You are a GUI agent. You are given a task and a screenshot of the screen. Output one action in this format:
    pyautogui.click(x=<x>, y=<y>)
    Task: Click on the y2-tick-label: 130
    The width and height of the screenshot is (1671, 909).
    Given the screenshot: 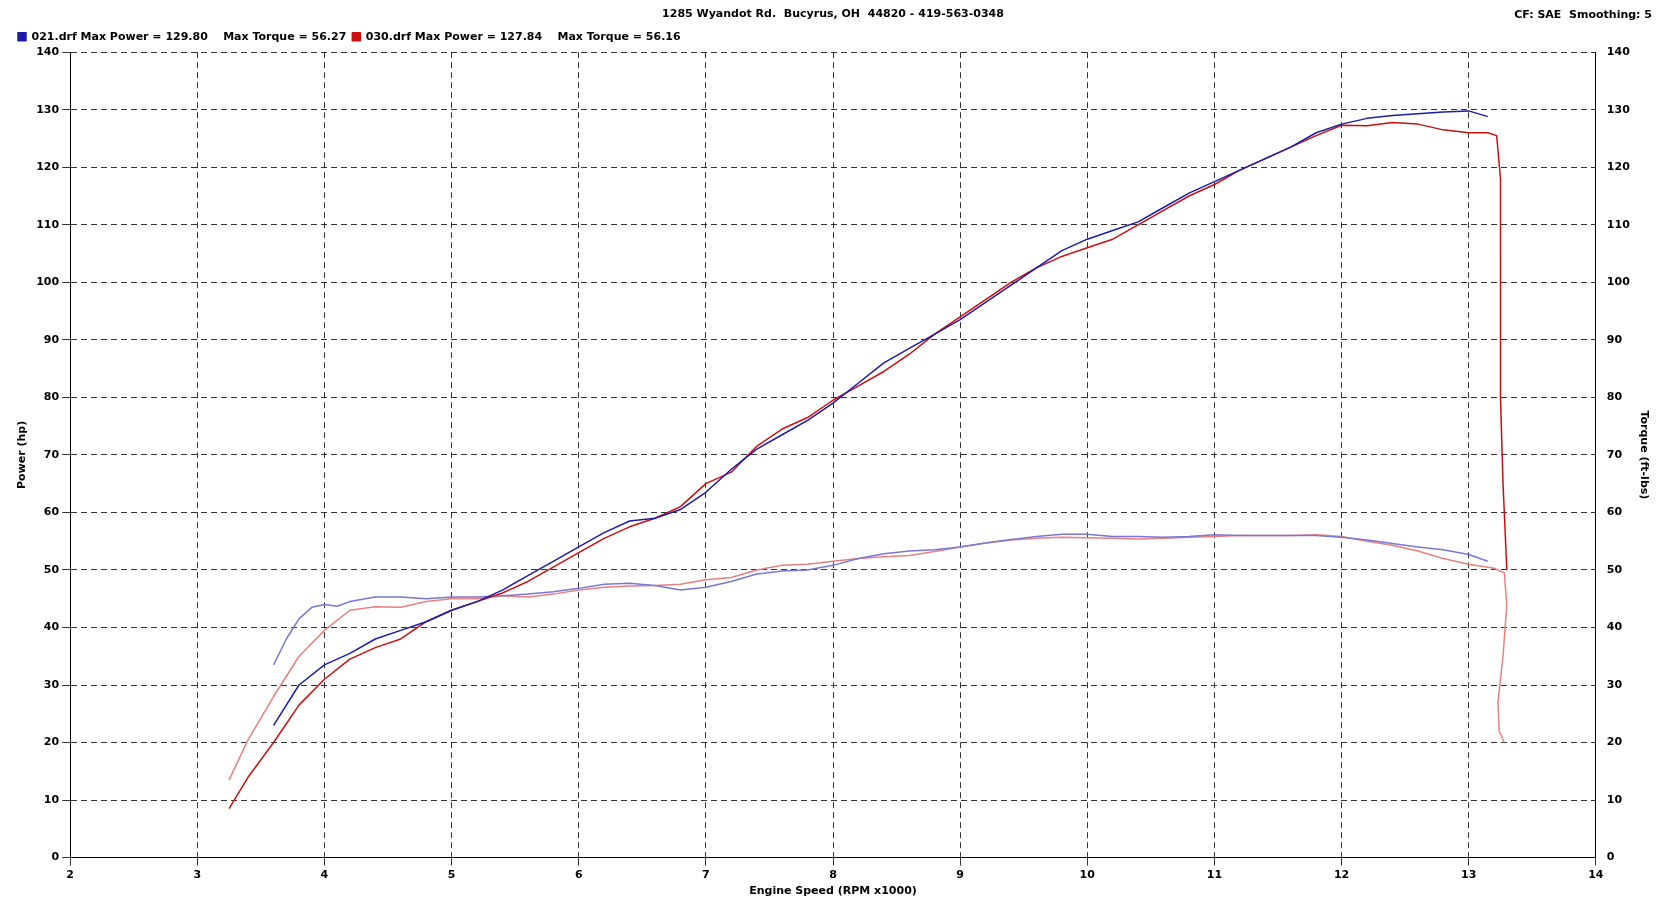 What is the action you would take?
    pyautogui.click(x=1618, y=109)
    